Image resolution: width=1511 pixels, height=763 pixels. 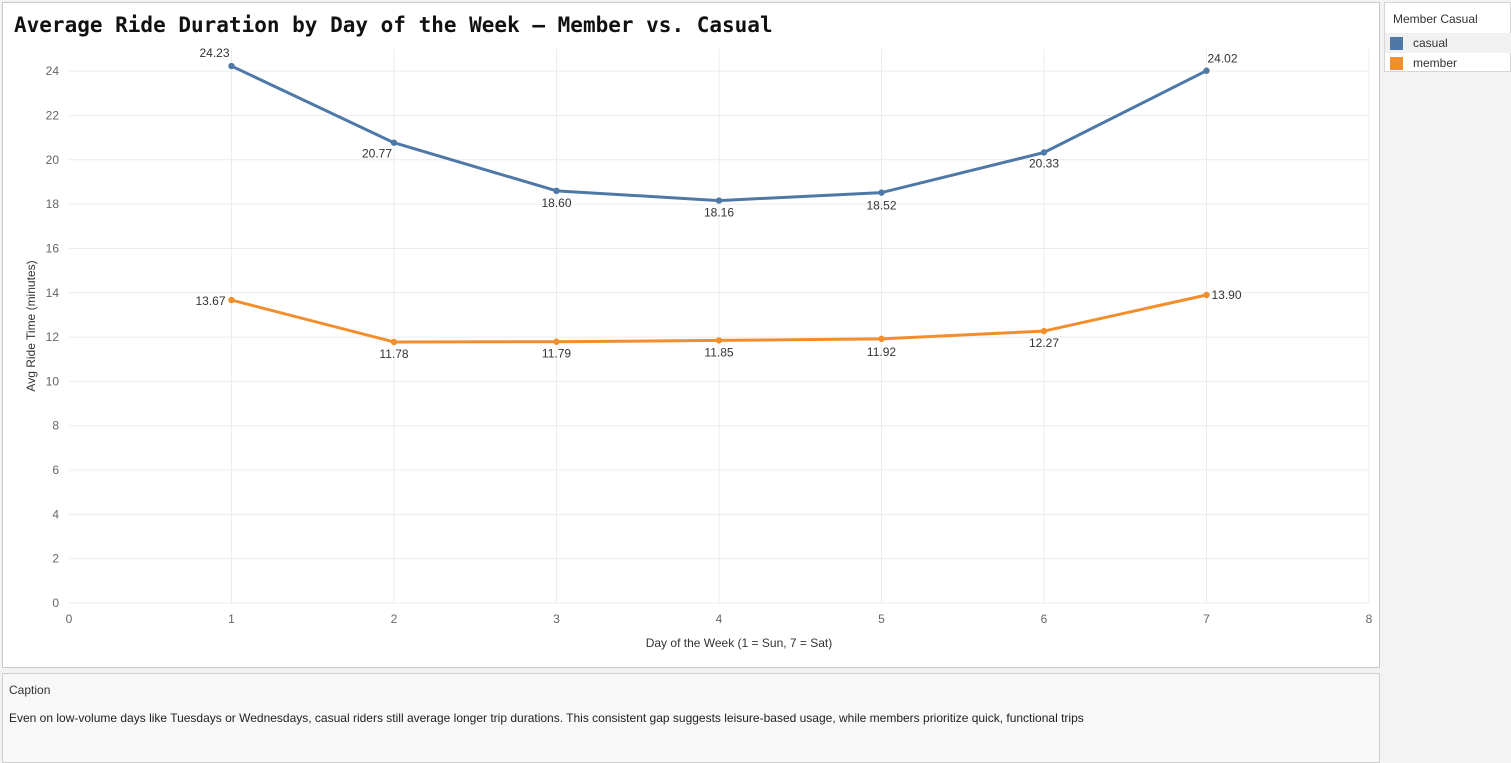 What do you see at coordinates (53, 293) in the screenshot?
I see `y-tick-label: 14` at bounding box center [53, 293].